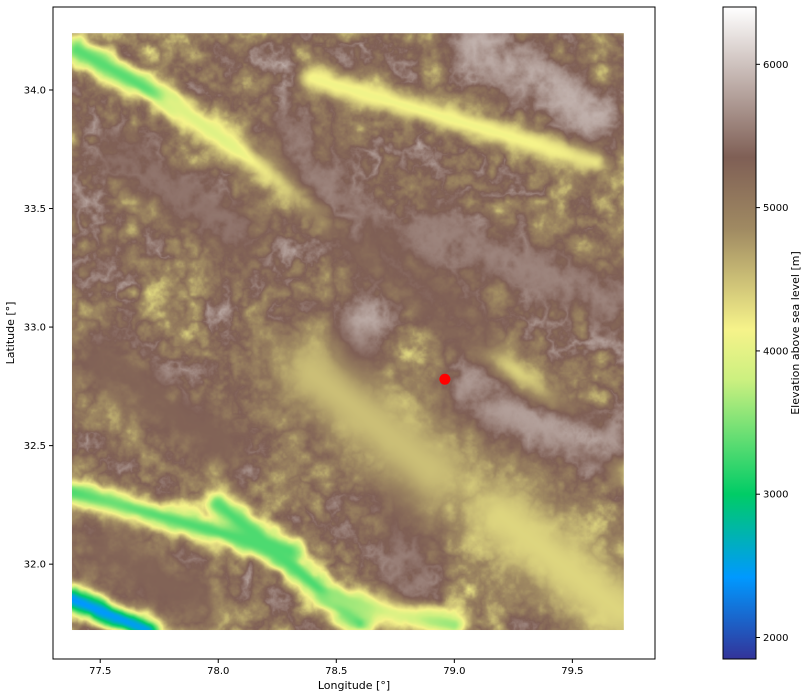 The width and height of the screenshot is (808, 697). I want to click on colorbar-ticks: 2000 3000 4000 5000 6000, so click(772, 352).